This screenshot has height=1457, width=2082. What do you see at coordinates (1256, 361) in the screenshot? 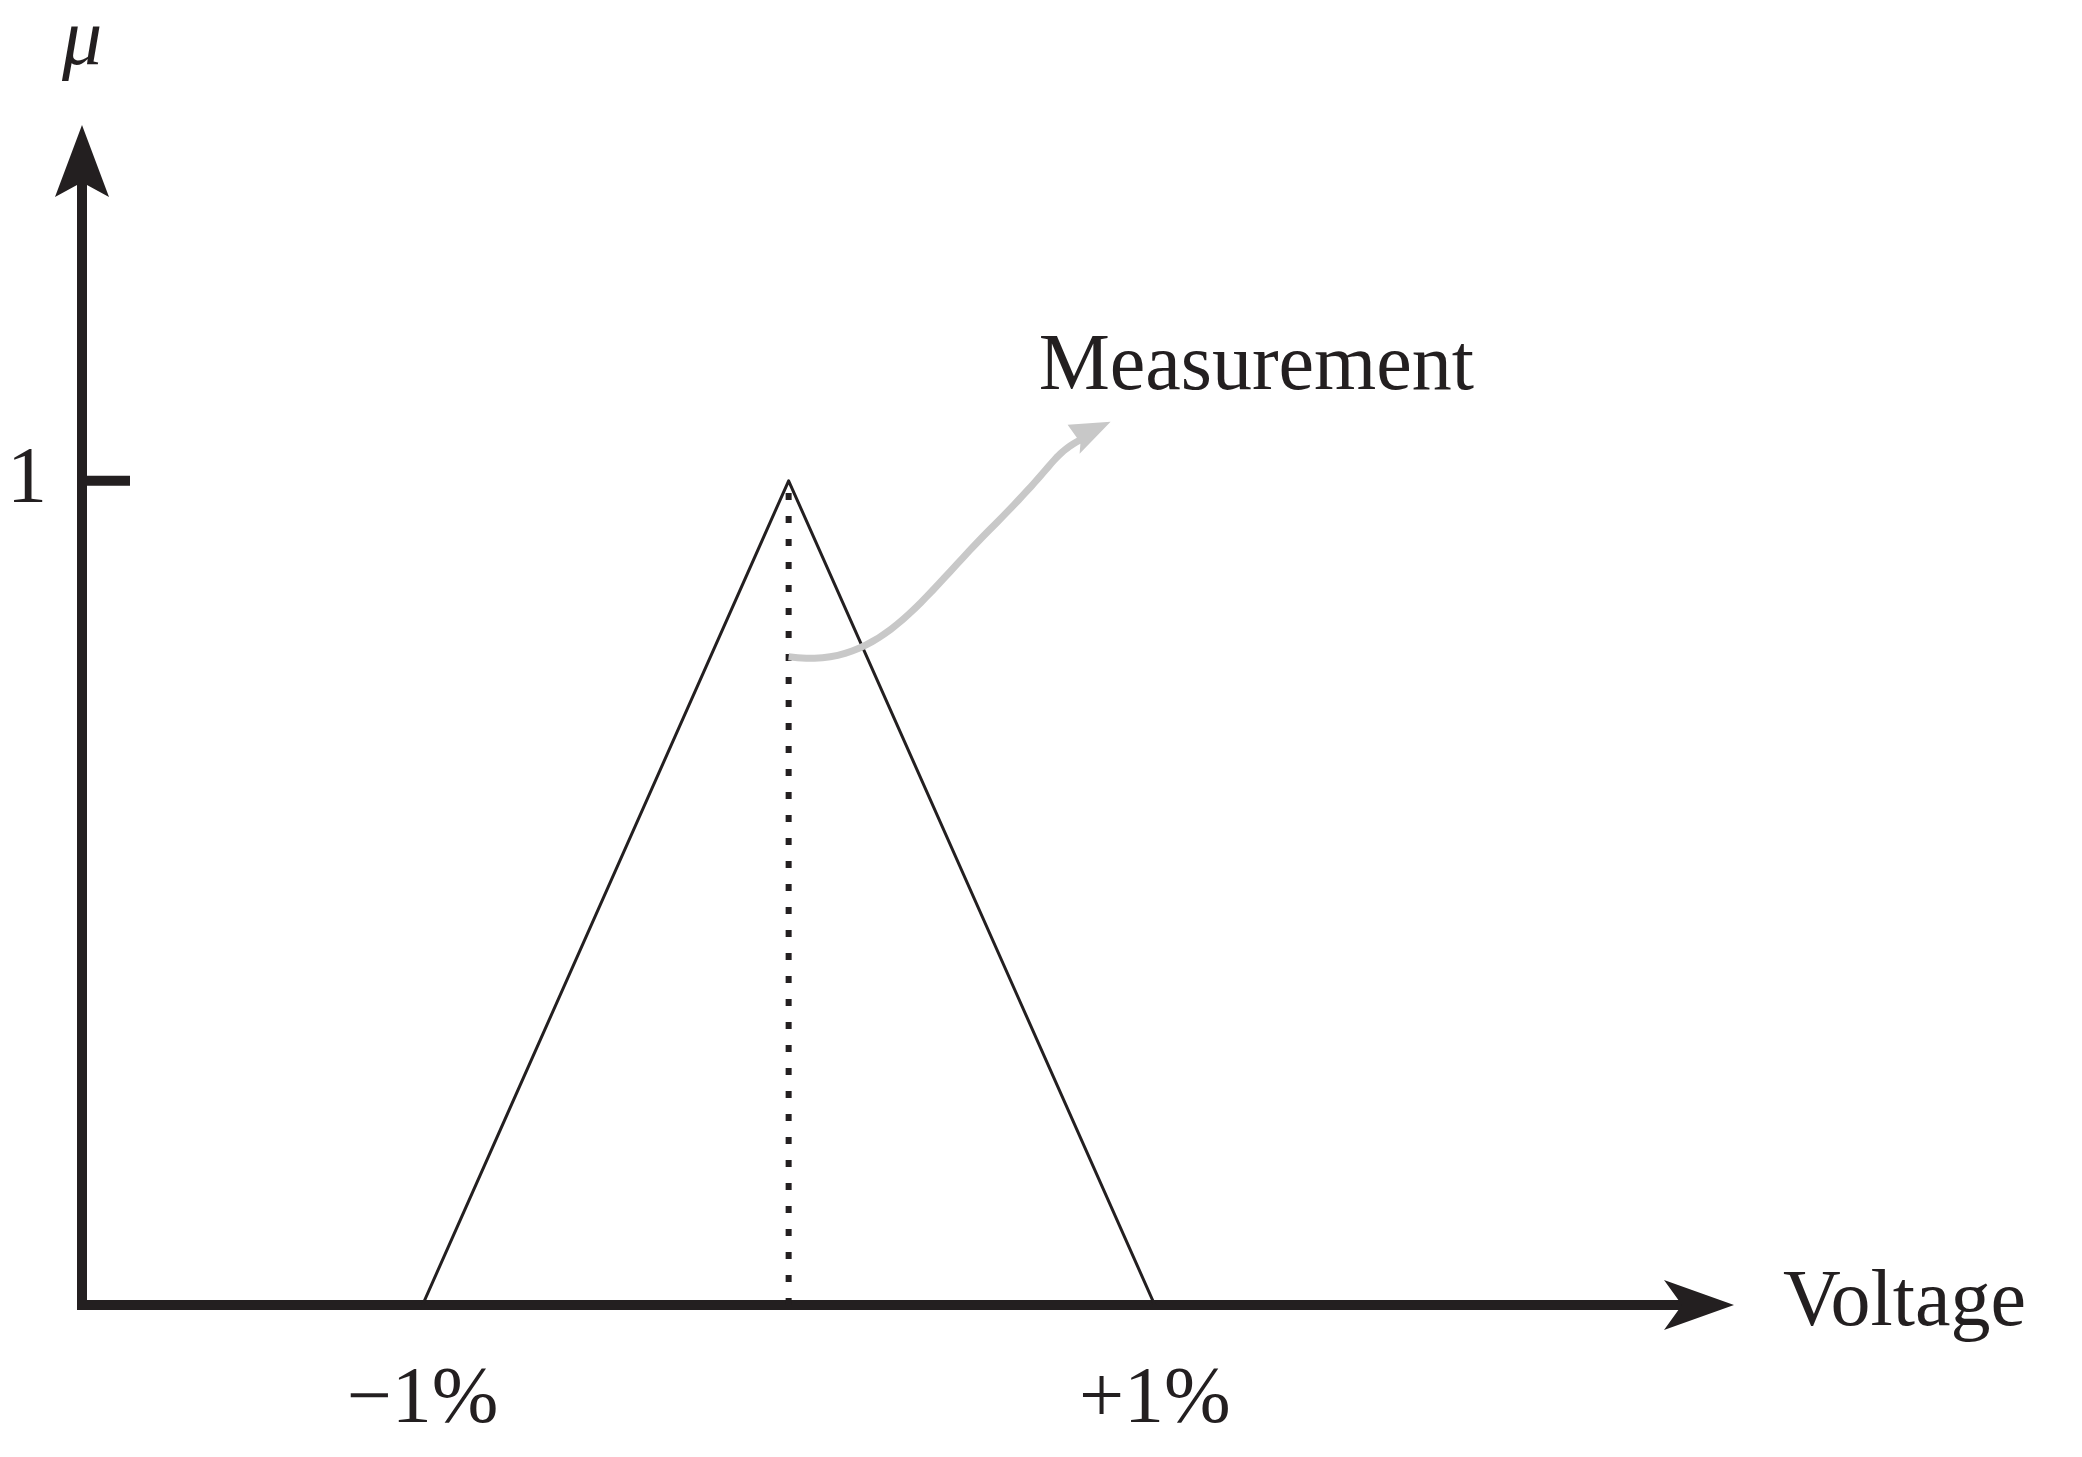
I see `text: Measurement` at bounding box center [1256, 361].